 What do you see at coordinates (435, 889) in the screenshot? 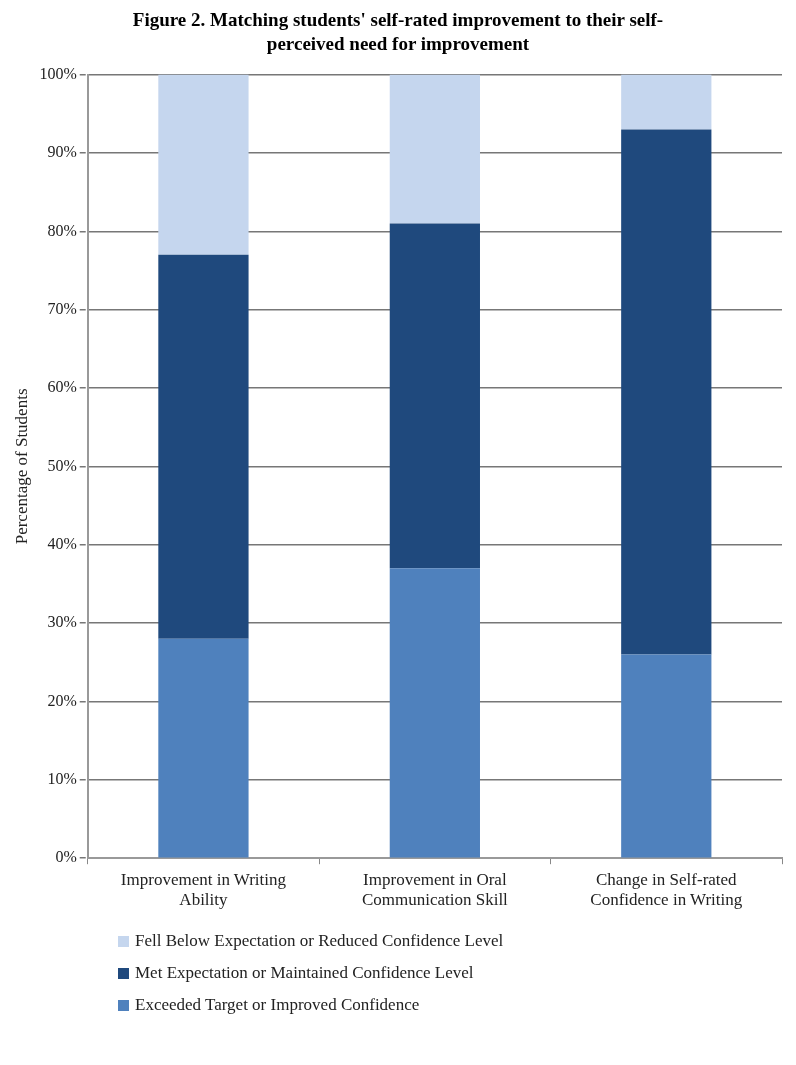
I see `x-tick-label: Improvement in Oral Communication Skill` at bounding box center [435, 889].